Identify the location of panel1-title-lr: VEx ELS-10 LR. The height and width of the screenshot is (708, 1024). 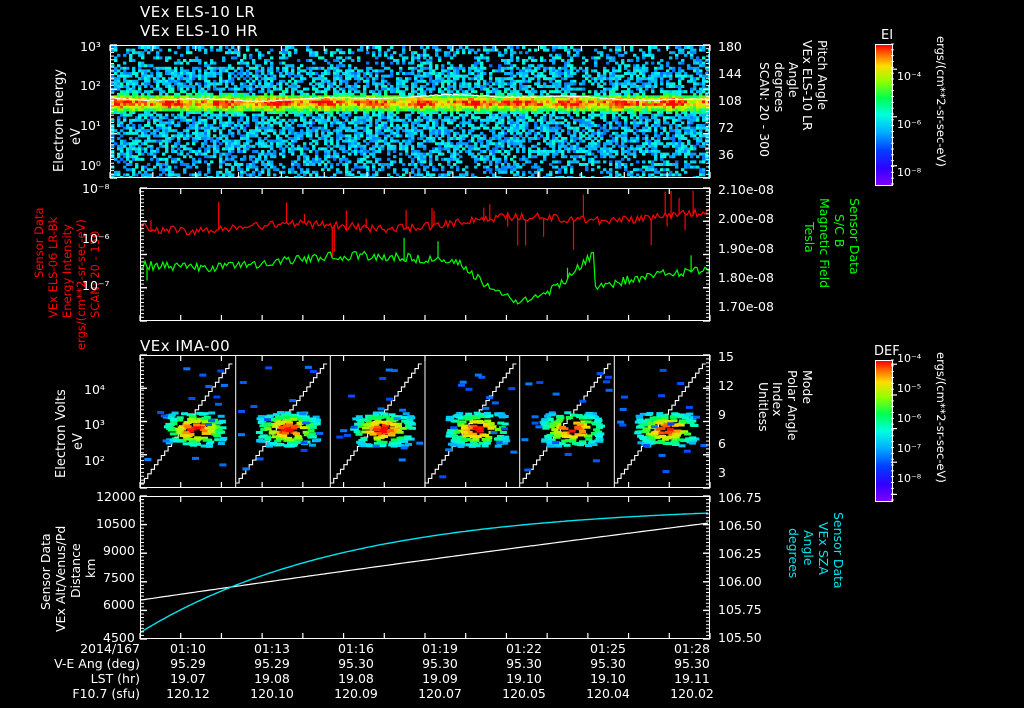
(198, 12).